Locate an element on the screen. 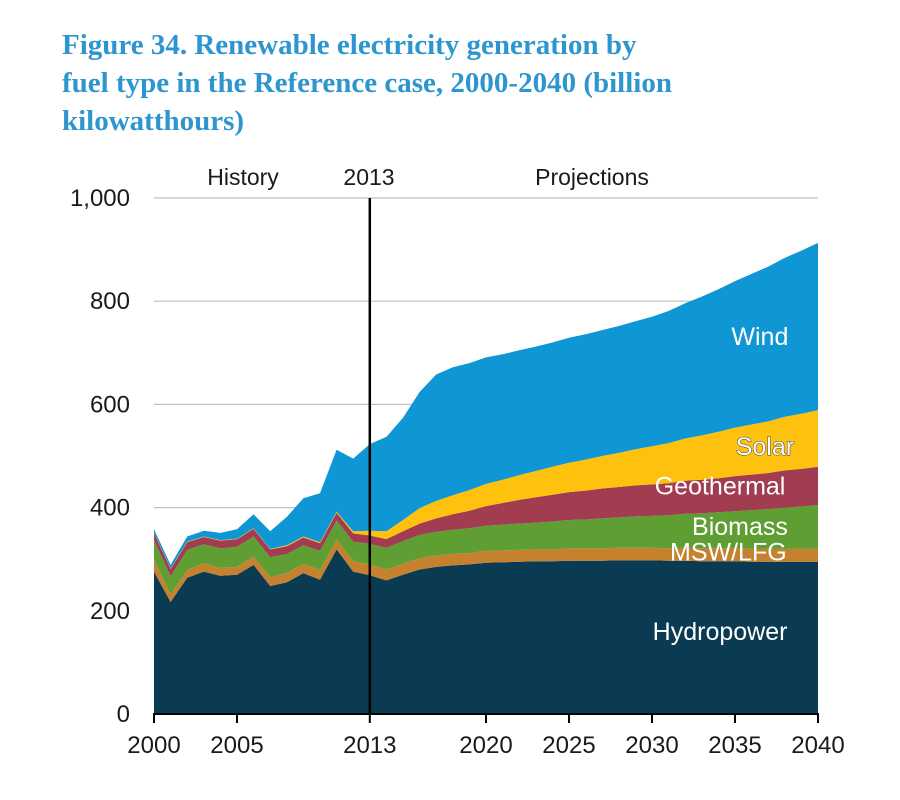 The width and height of the screenshot is (900, 800). x-tick-label-2025: 2025 is located at coordinates (568, 745).